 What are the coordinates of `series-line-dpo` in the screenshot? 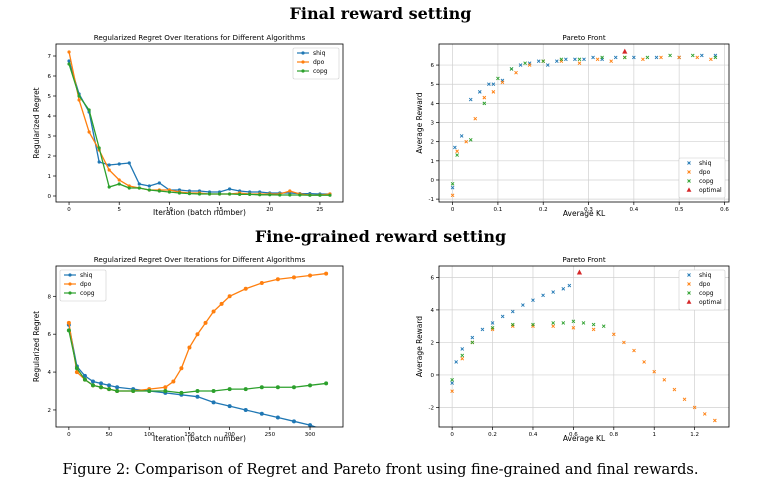 It's located at (199, 123).